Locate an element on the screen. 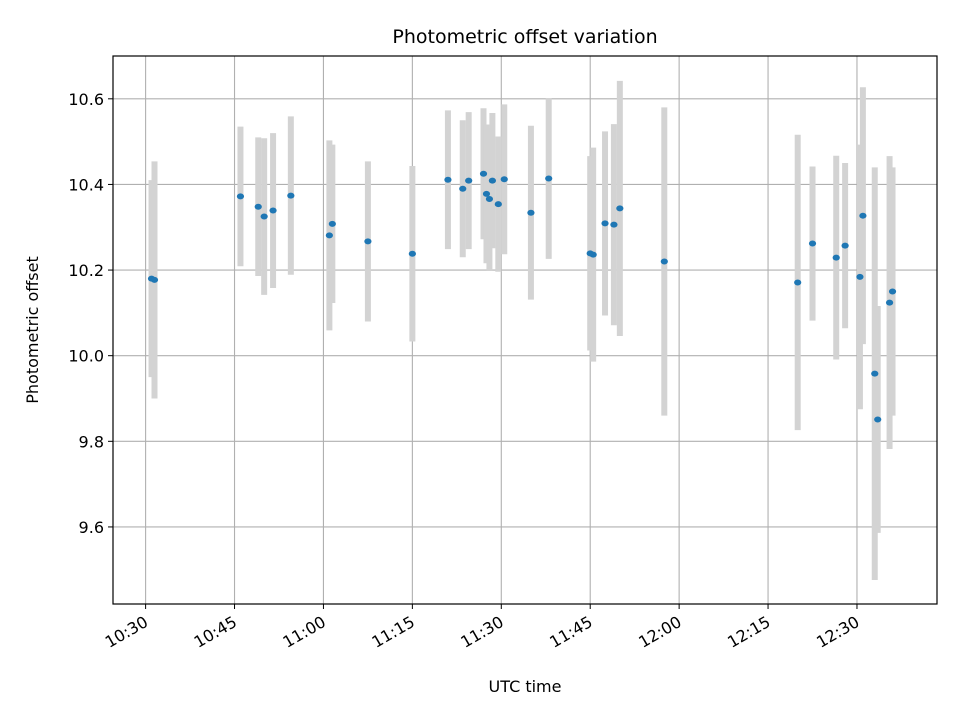 Image resolution: width=960 pixels, height=720 pixels. y-tick-label: 10.0 is located at coordinates (86, 356).